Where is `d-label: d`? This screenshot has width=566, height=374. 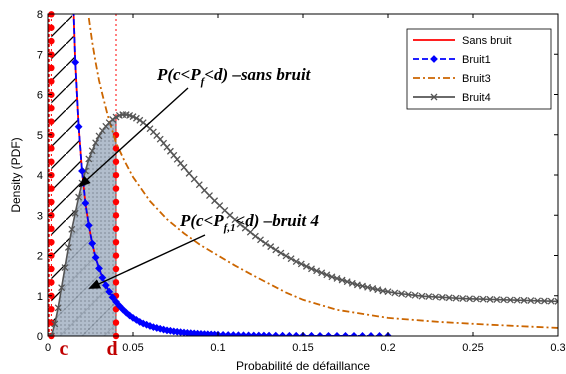
d-label: d is located at coordinates (111, 349).